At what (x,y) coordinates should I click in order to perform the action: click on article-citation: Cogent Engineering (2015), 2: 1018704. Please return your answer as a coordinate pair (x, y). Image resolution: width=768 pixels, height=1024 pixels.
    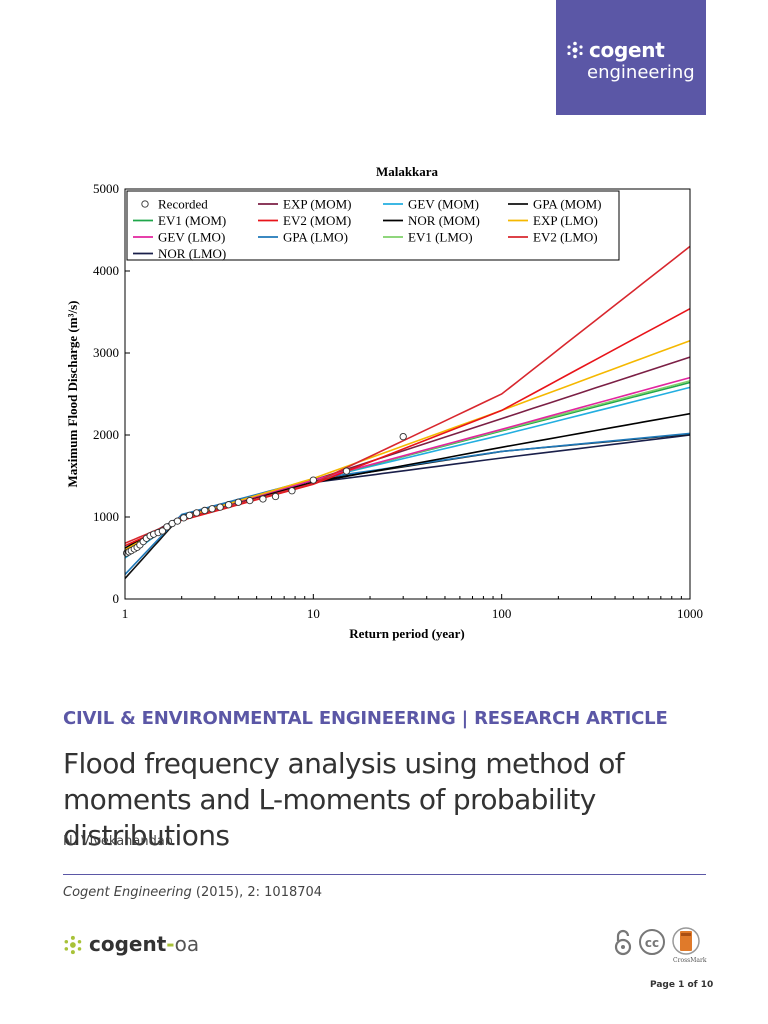
    Looking at the image, I should click on (192, 892).